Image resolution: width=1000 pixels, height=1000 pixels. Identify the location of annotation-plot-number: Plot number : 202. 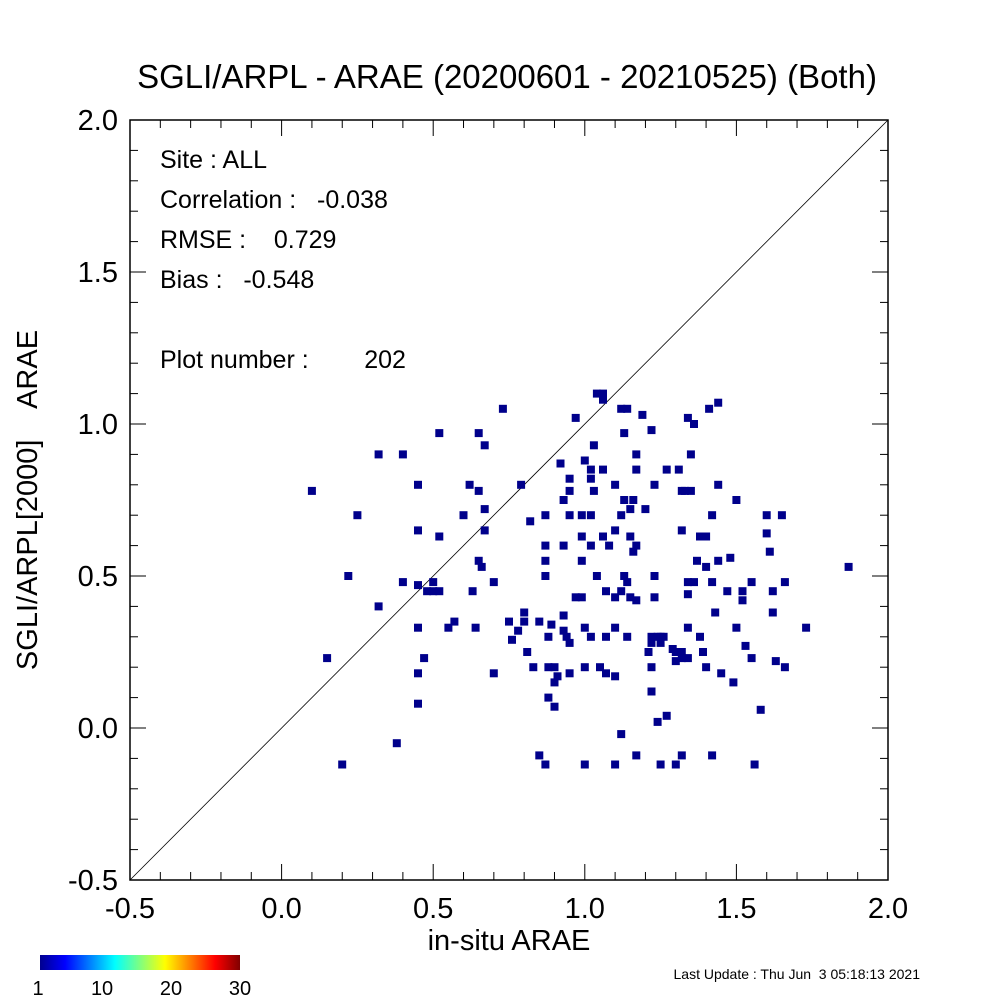
(283, 360).